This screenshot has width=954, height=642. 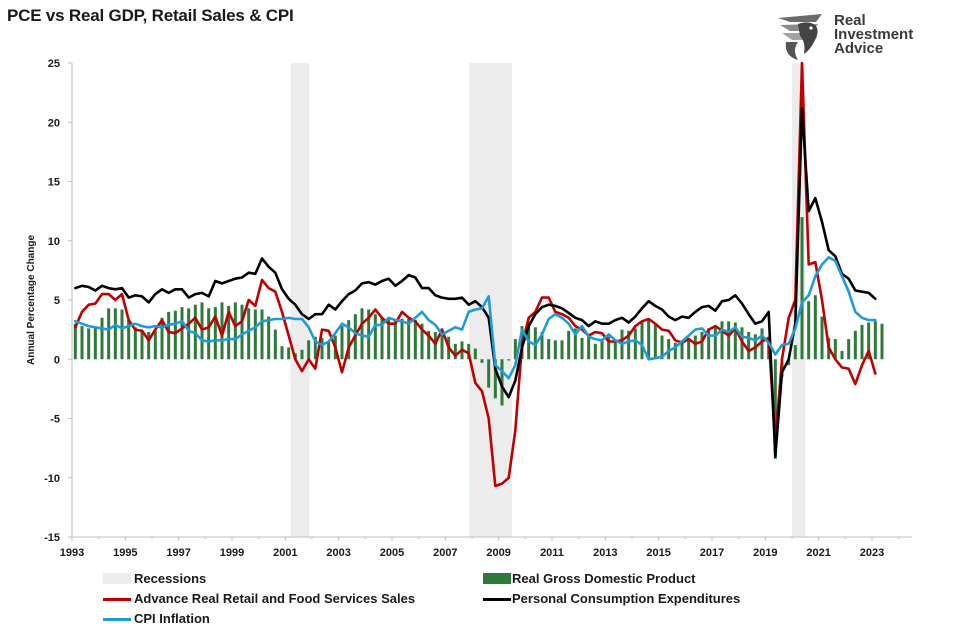 What do you see at coordinates (178, 553) in the screenshot?
I see `x-tick-label: 1997` at bounding box center [178, 553].